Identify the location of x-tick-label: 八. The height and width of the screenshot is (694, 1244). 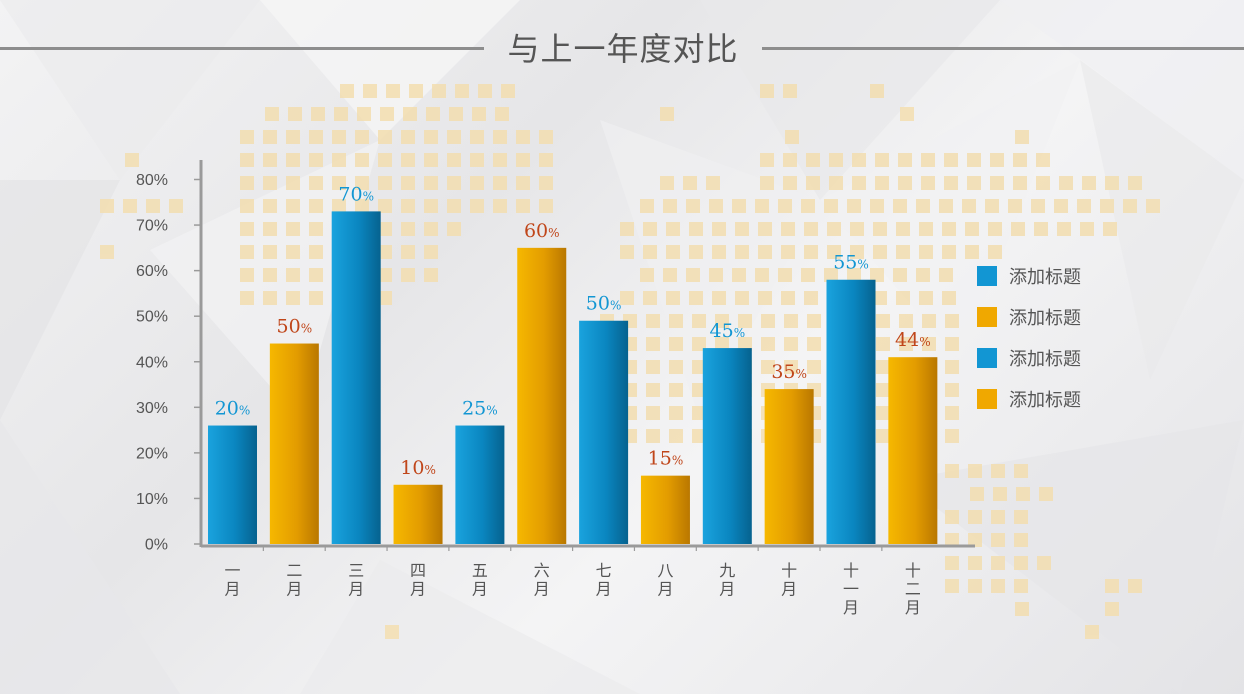
(665, 570).